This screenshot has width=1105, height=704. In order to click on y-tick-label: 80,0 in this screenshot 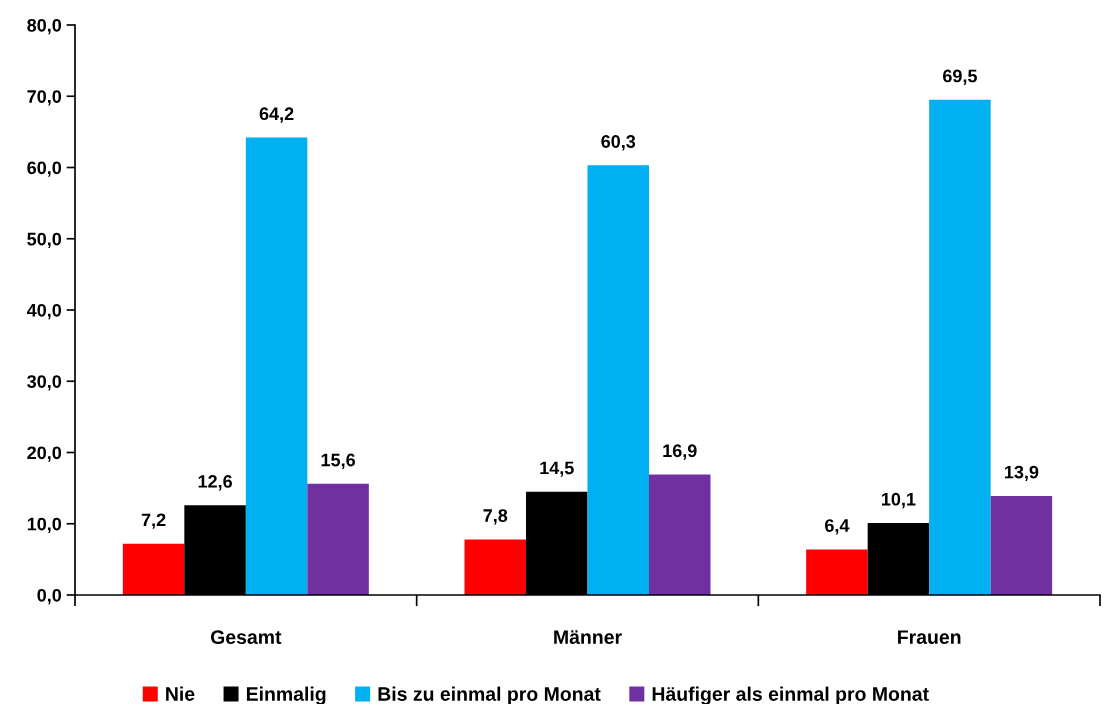, I will do `click(44, 26)`.